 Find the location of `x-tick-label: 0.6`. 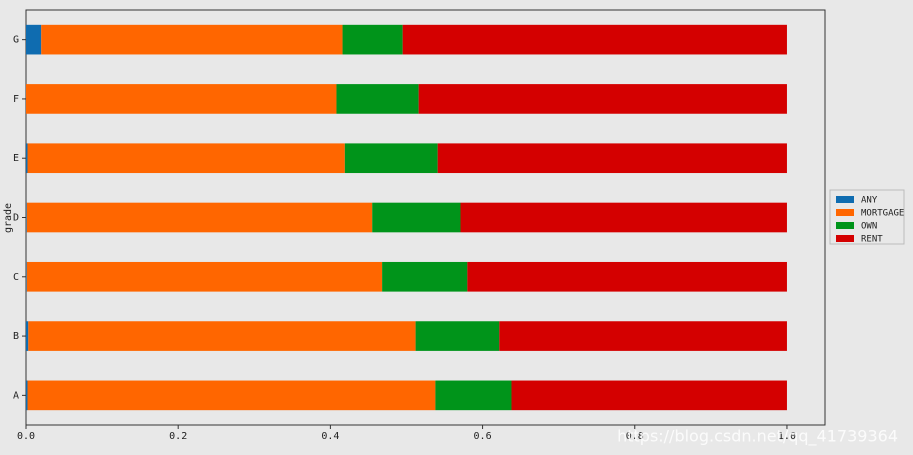

x-tick-label: 0.6 is located at coordinates (483, 436).